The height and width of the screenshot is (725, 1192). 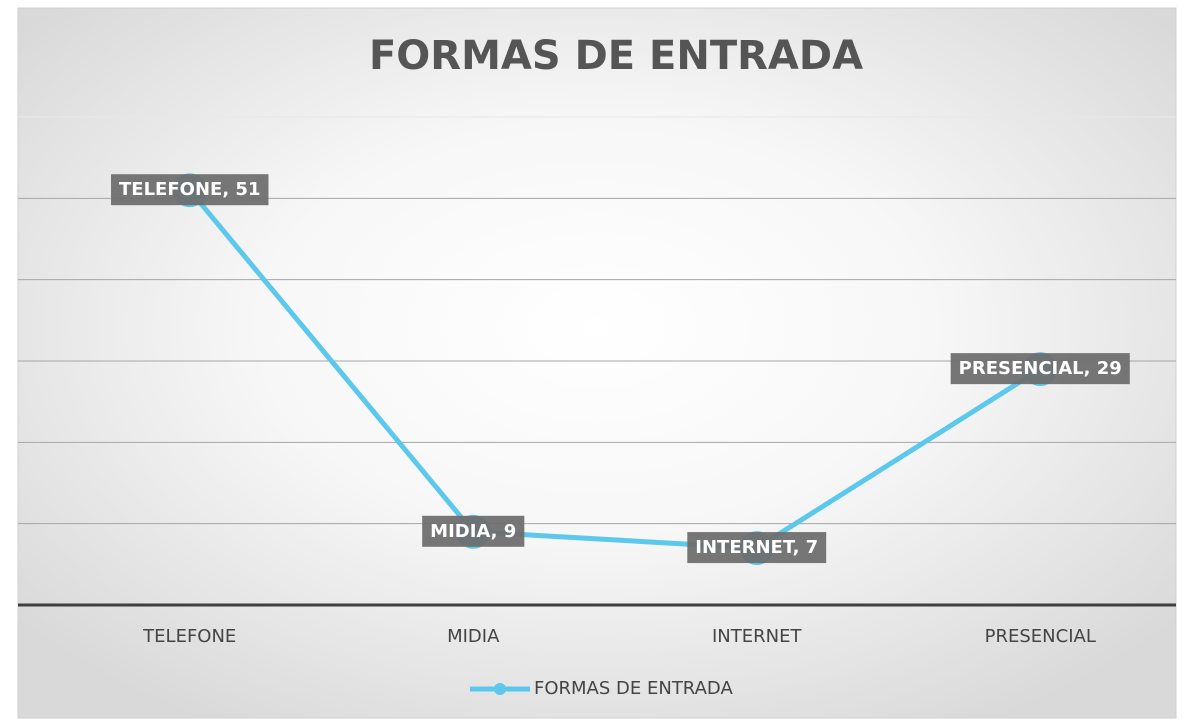 What do you see at coordinates (633, 688) in the screenshot?
I see `legend-label: FORMAS DE ENTRADA` at bounding box center [633, 688].